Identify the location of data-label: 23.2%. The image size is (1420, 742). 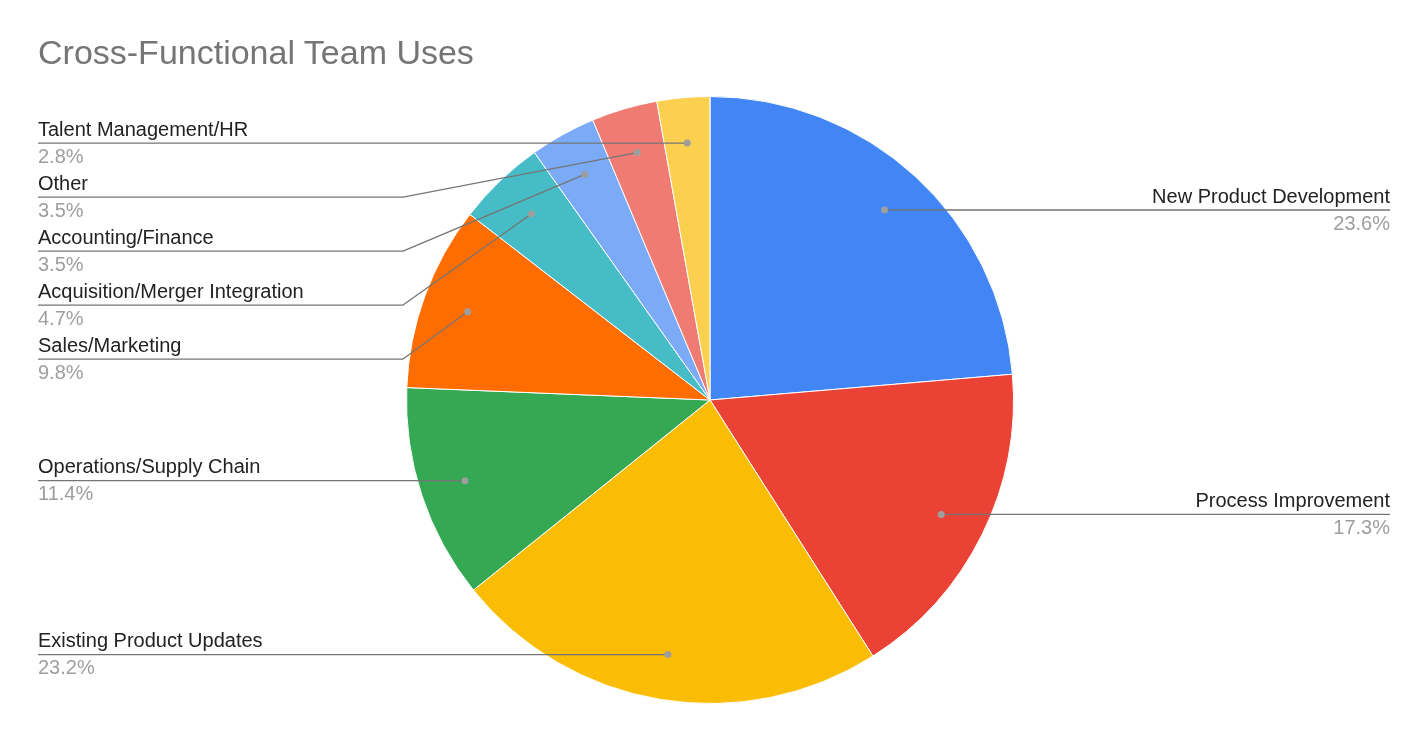
(66, 667).